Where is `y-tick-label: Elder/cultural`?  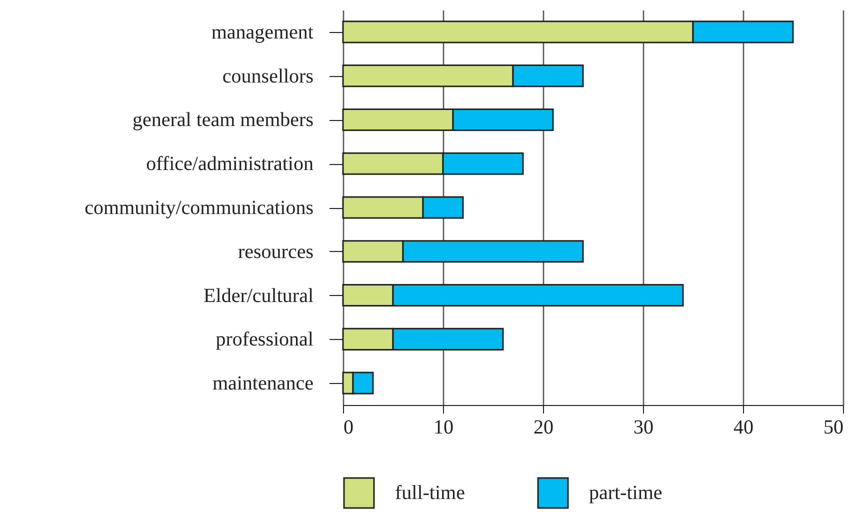 y-tick-label: Elder/cultural is located at coordinates (259, 295).